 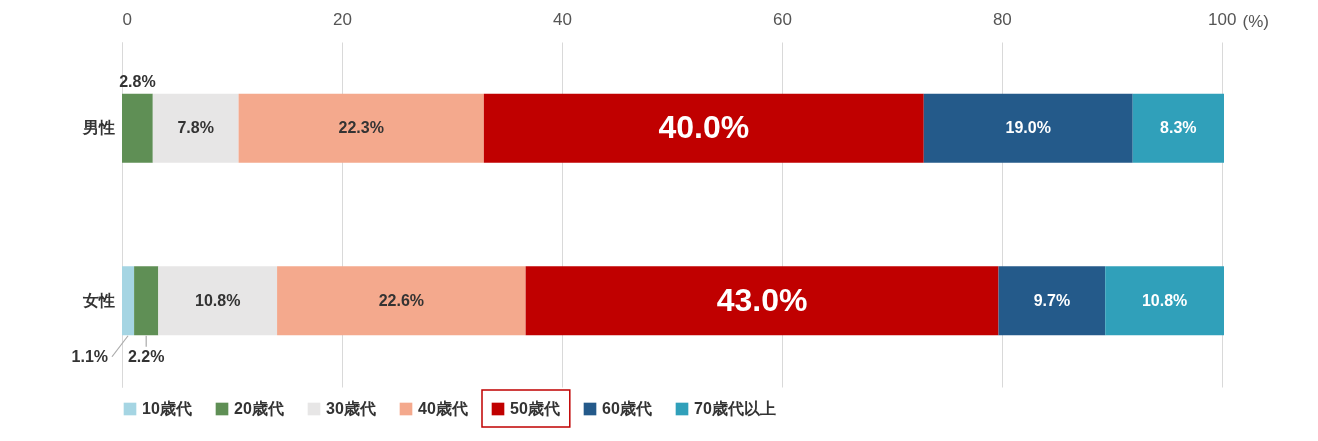 What do you see at coordinates (351, 408) in the screenshot?
I see `legend-label: 30歳代` at bounding box center [351, 408].